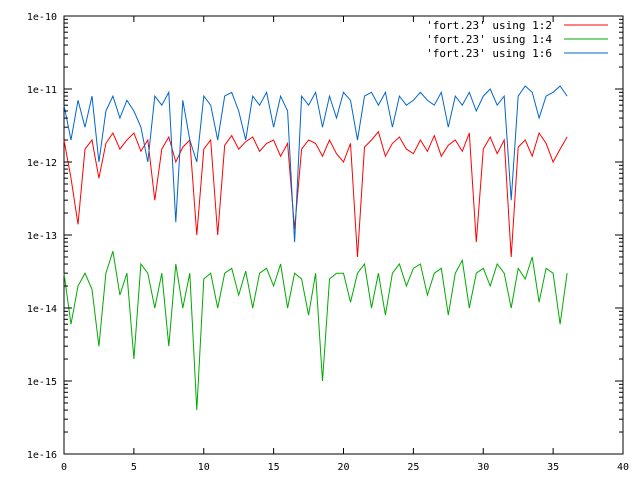 The width and height of the screenshot is (640, 480). Describe the element at coordinates (42, 163) in the screenshot. I see `y-tick-label: 1e-12` at that location.